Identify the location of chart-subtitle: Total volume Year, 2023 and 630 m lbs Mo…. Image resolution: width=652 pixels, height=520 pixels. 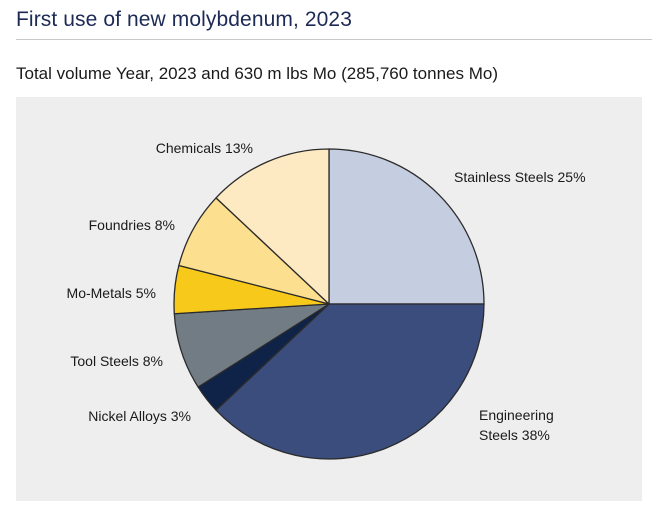
(257, 73).